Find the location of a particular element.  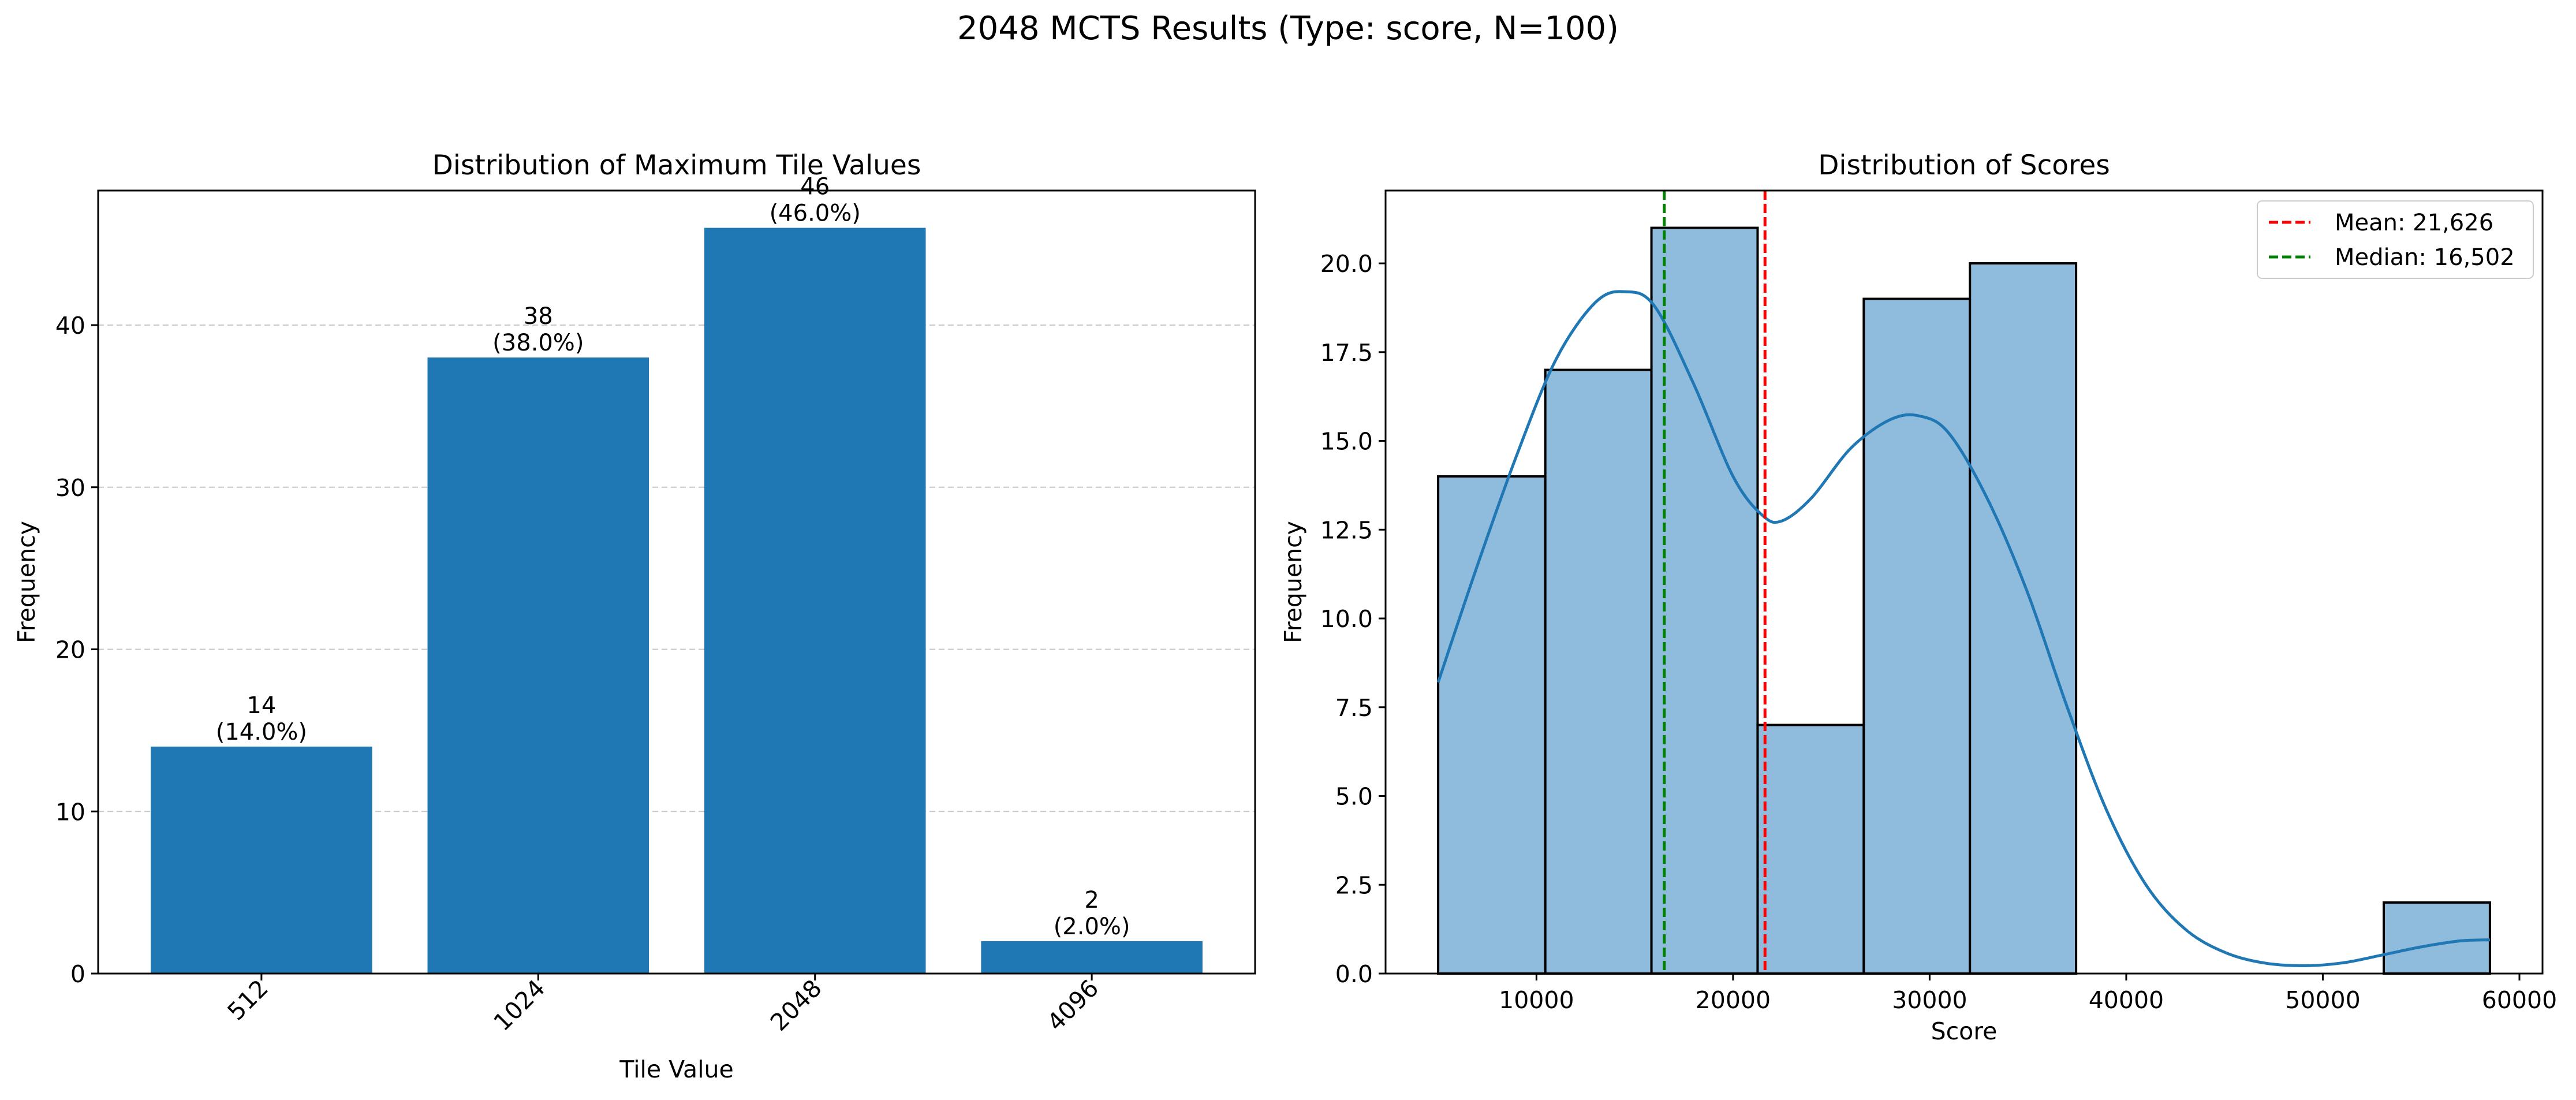

left-bar-count-label: 2 is located at coordinates (1091, 900).